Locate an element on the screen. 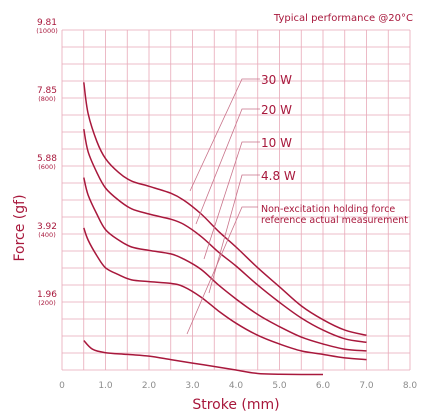  x-axis-label: Stroke (mm) is located at coordinates (235, 404).